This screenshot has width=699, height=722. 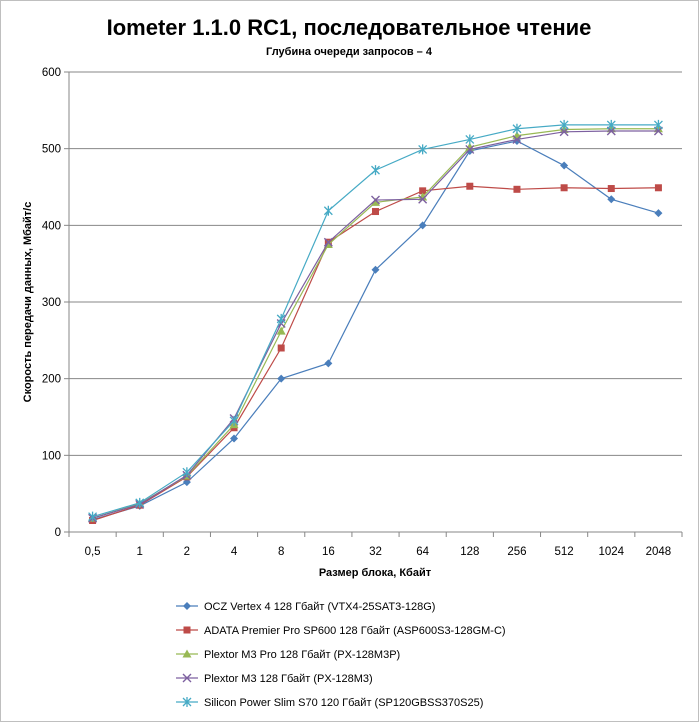 What do you see at coordinates (302, 655) in the screenshot?
I see `legend-label: Plextor M3 Pro 128 Гбайт (PX-128M3P)` at bounding box center [302, 655].